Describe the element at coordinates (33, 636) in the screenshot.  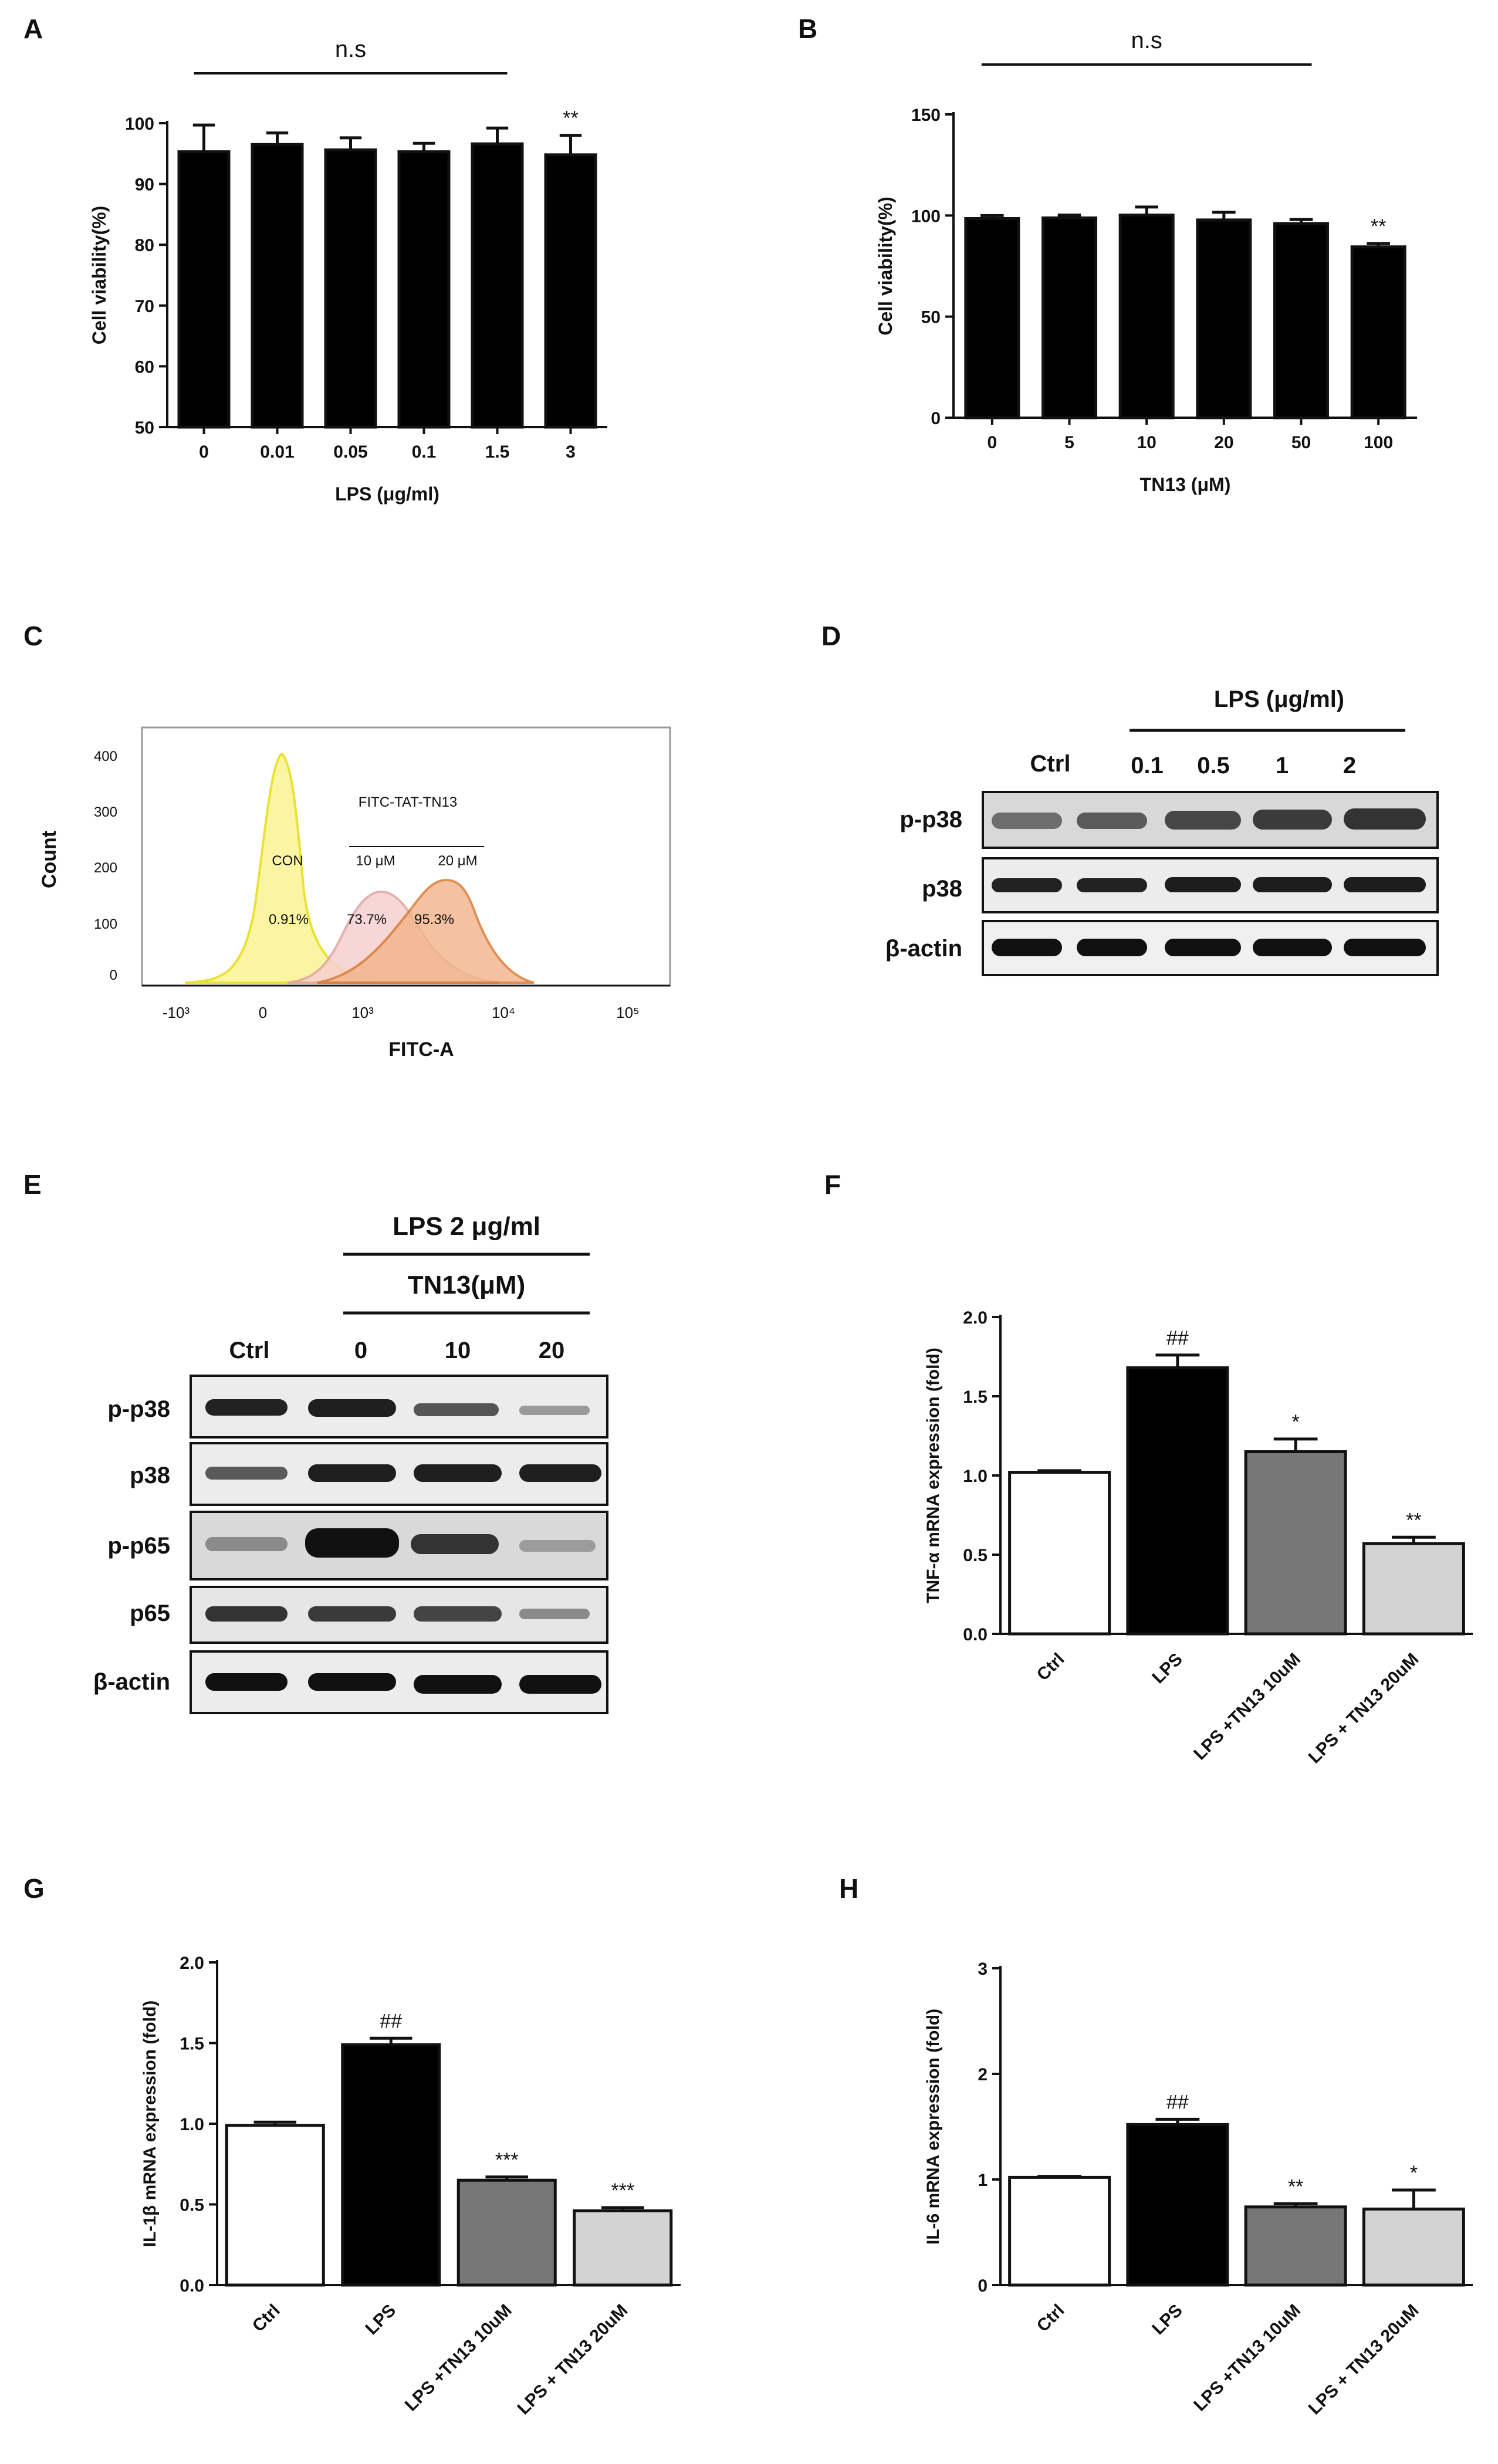
I see `panel-label-c: C` at that location.